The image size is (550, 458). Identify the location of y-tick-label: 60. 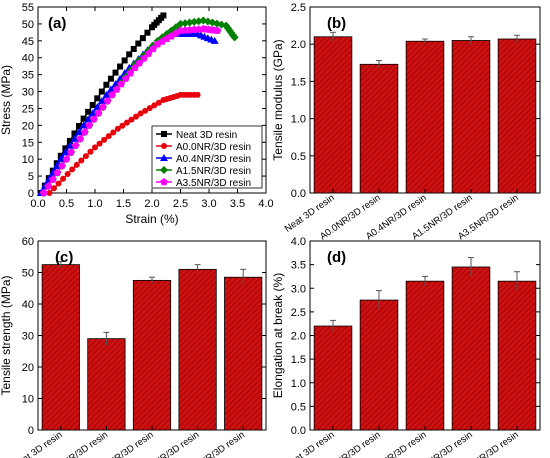
(28, 242).